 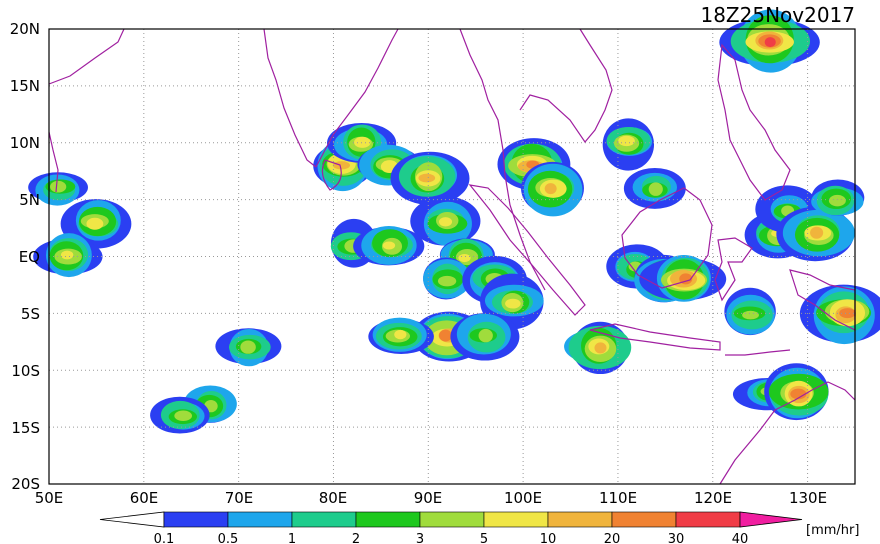 I want to click on lon-label: 80E, so click(x=333, y=498).